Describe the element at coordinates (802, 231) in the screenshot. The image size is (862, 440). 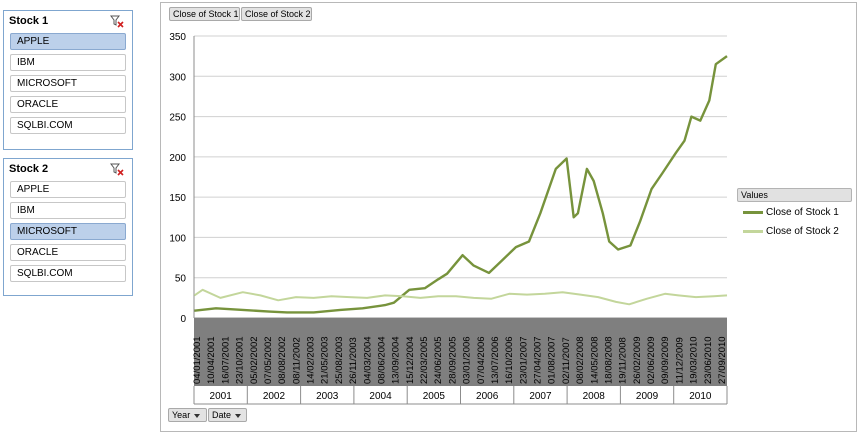
I see `legend-label: Close of Stock 2` at that location.